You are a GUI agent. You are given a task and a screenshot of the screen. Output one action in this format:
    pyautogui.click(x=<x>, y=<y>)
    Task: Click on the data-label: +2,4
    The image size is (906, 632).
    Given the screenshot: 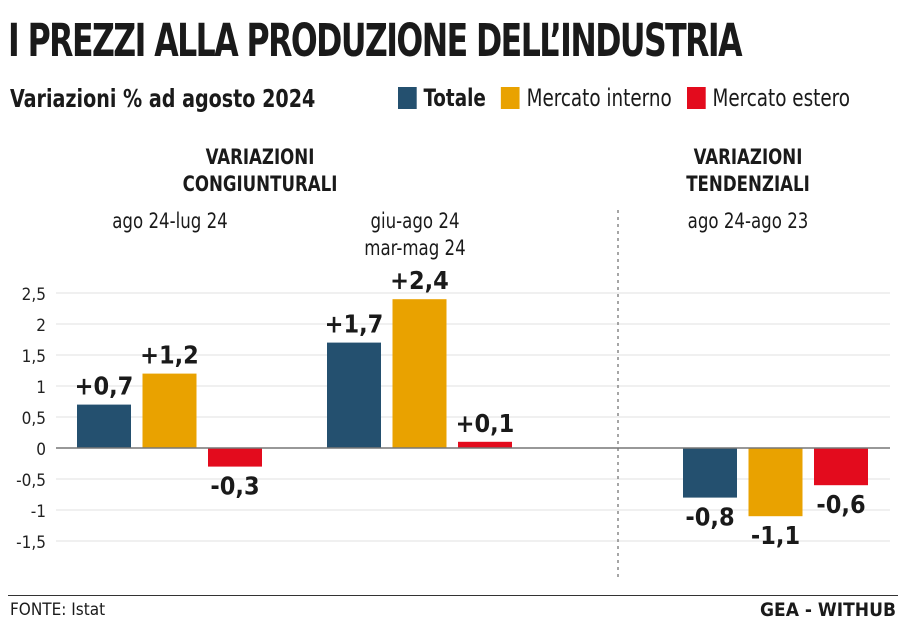 What is the action you would take?
    pyautogui.click(x=419, y=280)
    